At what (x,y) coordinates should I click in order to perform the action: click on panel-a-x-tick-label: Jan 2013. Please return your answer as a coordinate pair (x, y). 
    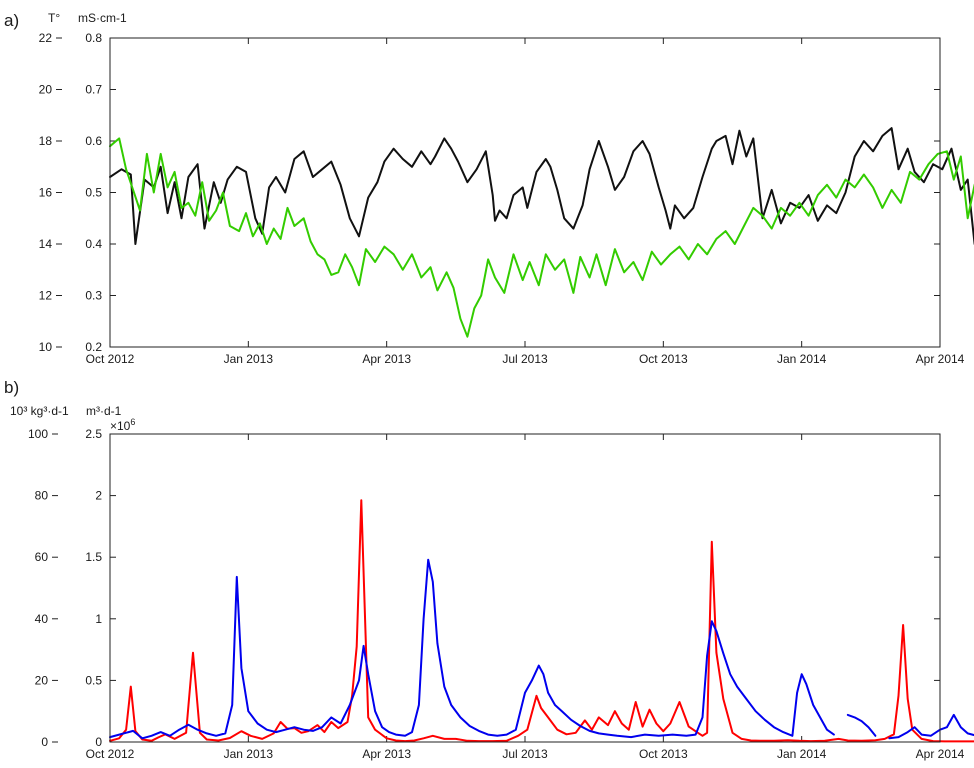
    Looking at the image, I should click on (249, 359).